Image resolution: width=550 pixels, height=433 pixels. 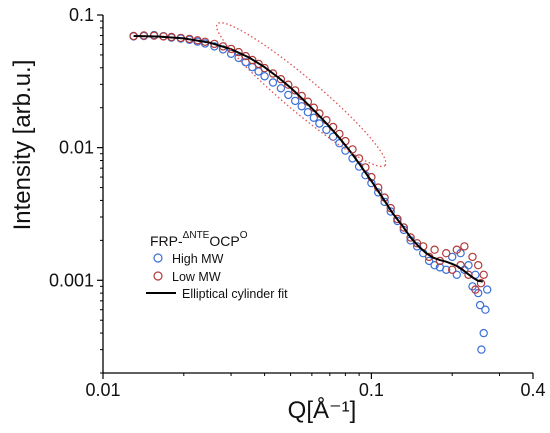 I want to click on legend-item-fit: Elliptical cylinder fit, so click(x=217, y=294).